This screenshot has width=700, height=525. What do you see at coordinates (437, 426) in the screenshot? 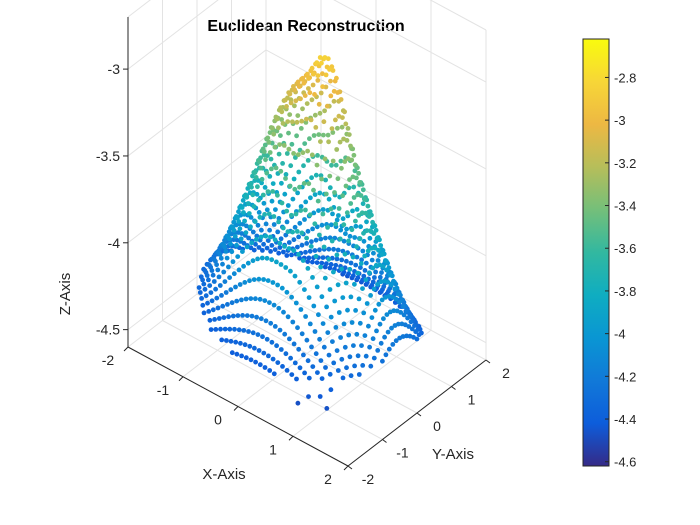
I see `y-tick-label: 0` at bounding box center [437, 426].